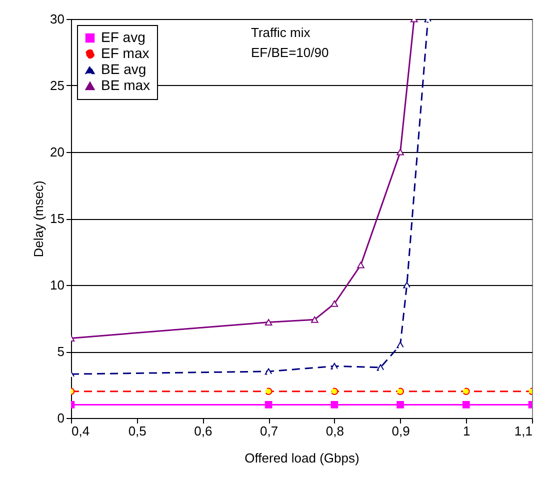 The image size is (550, 489). I want to click on x-tick-label: 0,7, so click(269, 431).